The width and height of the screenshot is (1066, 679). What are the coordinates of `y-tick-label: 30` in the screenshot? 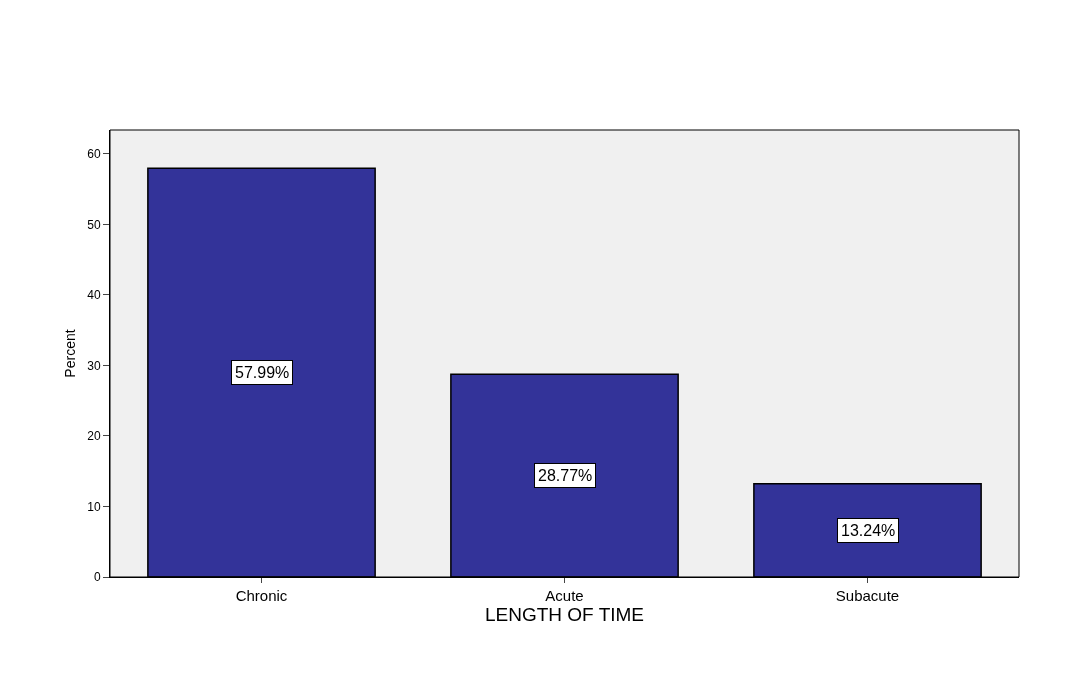 It's located at (94, 365).